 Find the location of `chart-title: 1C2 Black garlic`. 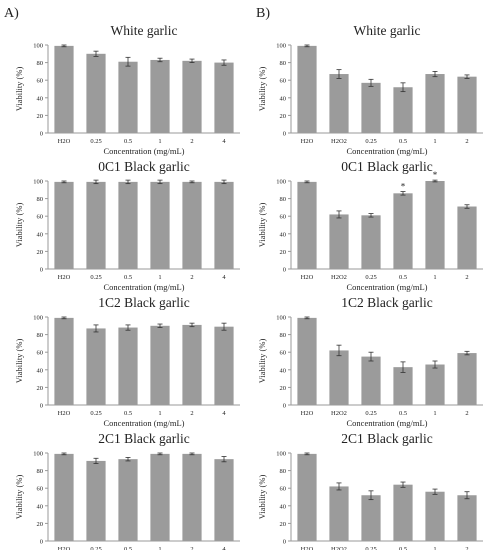

chart-title: 1C2 Black garlic is located at coordinates (386, 302).